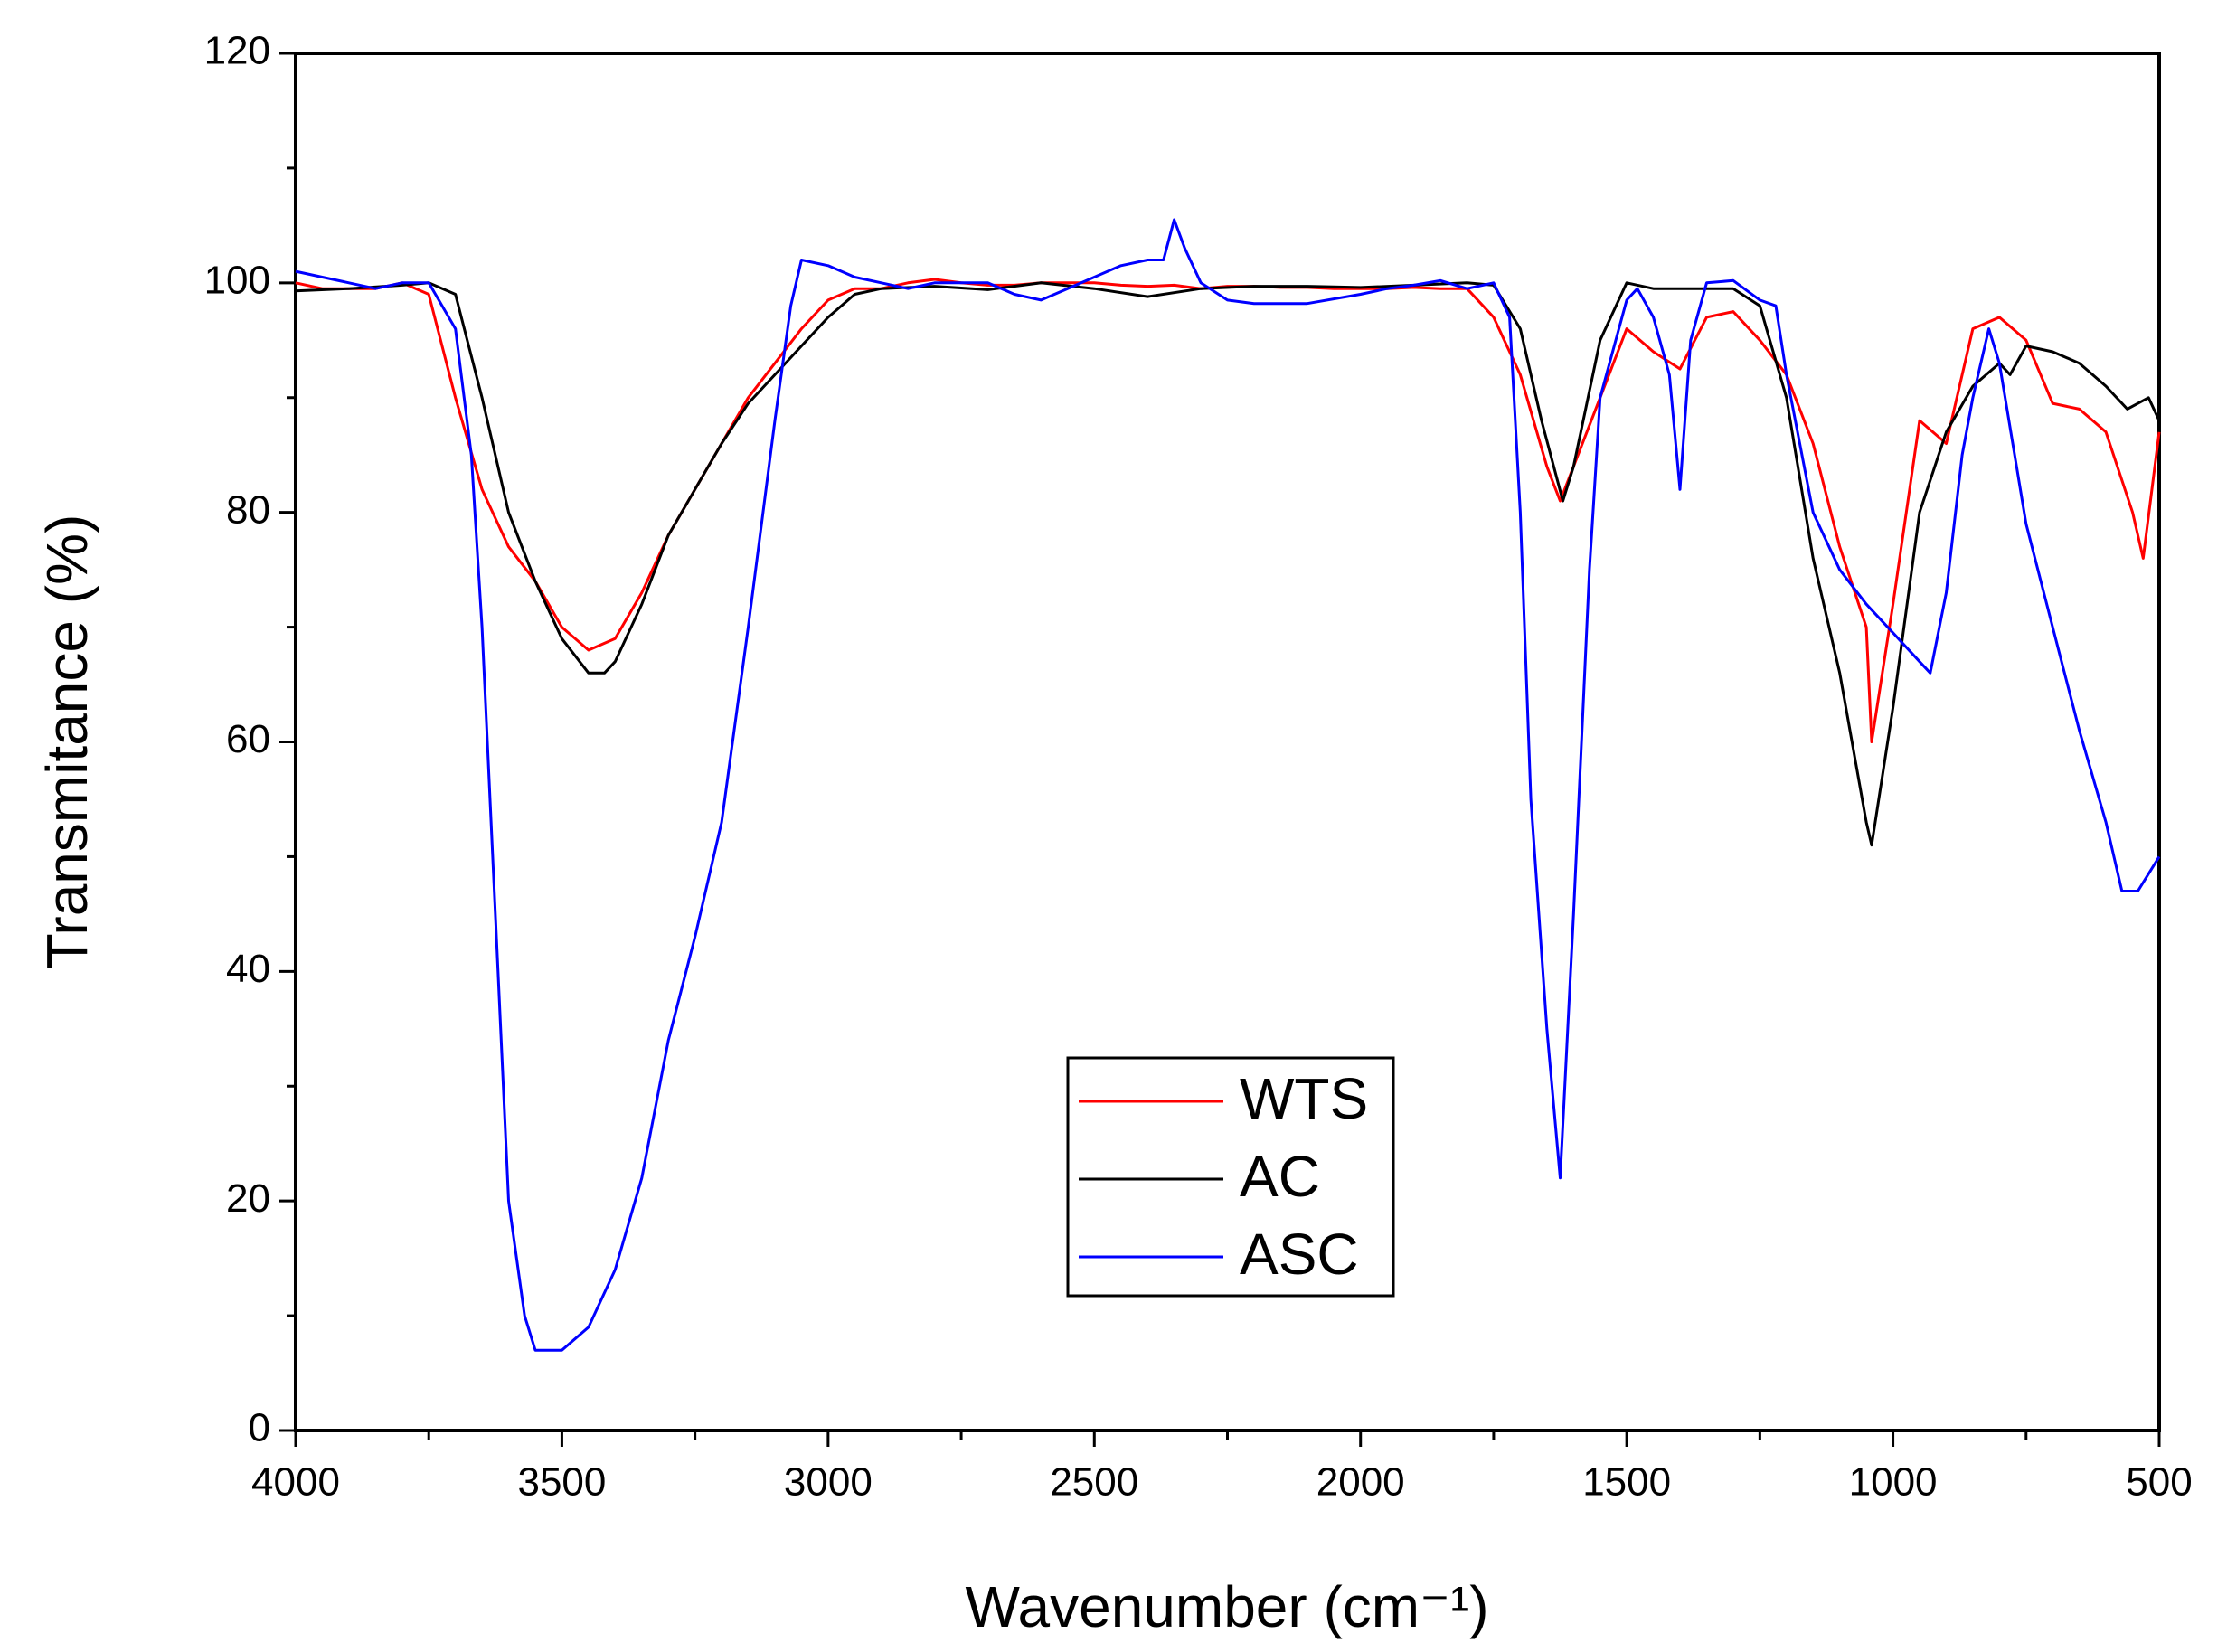 This screenshot has width=2227, height=1652. Describe the element at coordinates (1304, 1098) in the screenshot. I see `legend-label: WTS` at that location.